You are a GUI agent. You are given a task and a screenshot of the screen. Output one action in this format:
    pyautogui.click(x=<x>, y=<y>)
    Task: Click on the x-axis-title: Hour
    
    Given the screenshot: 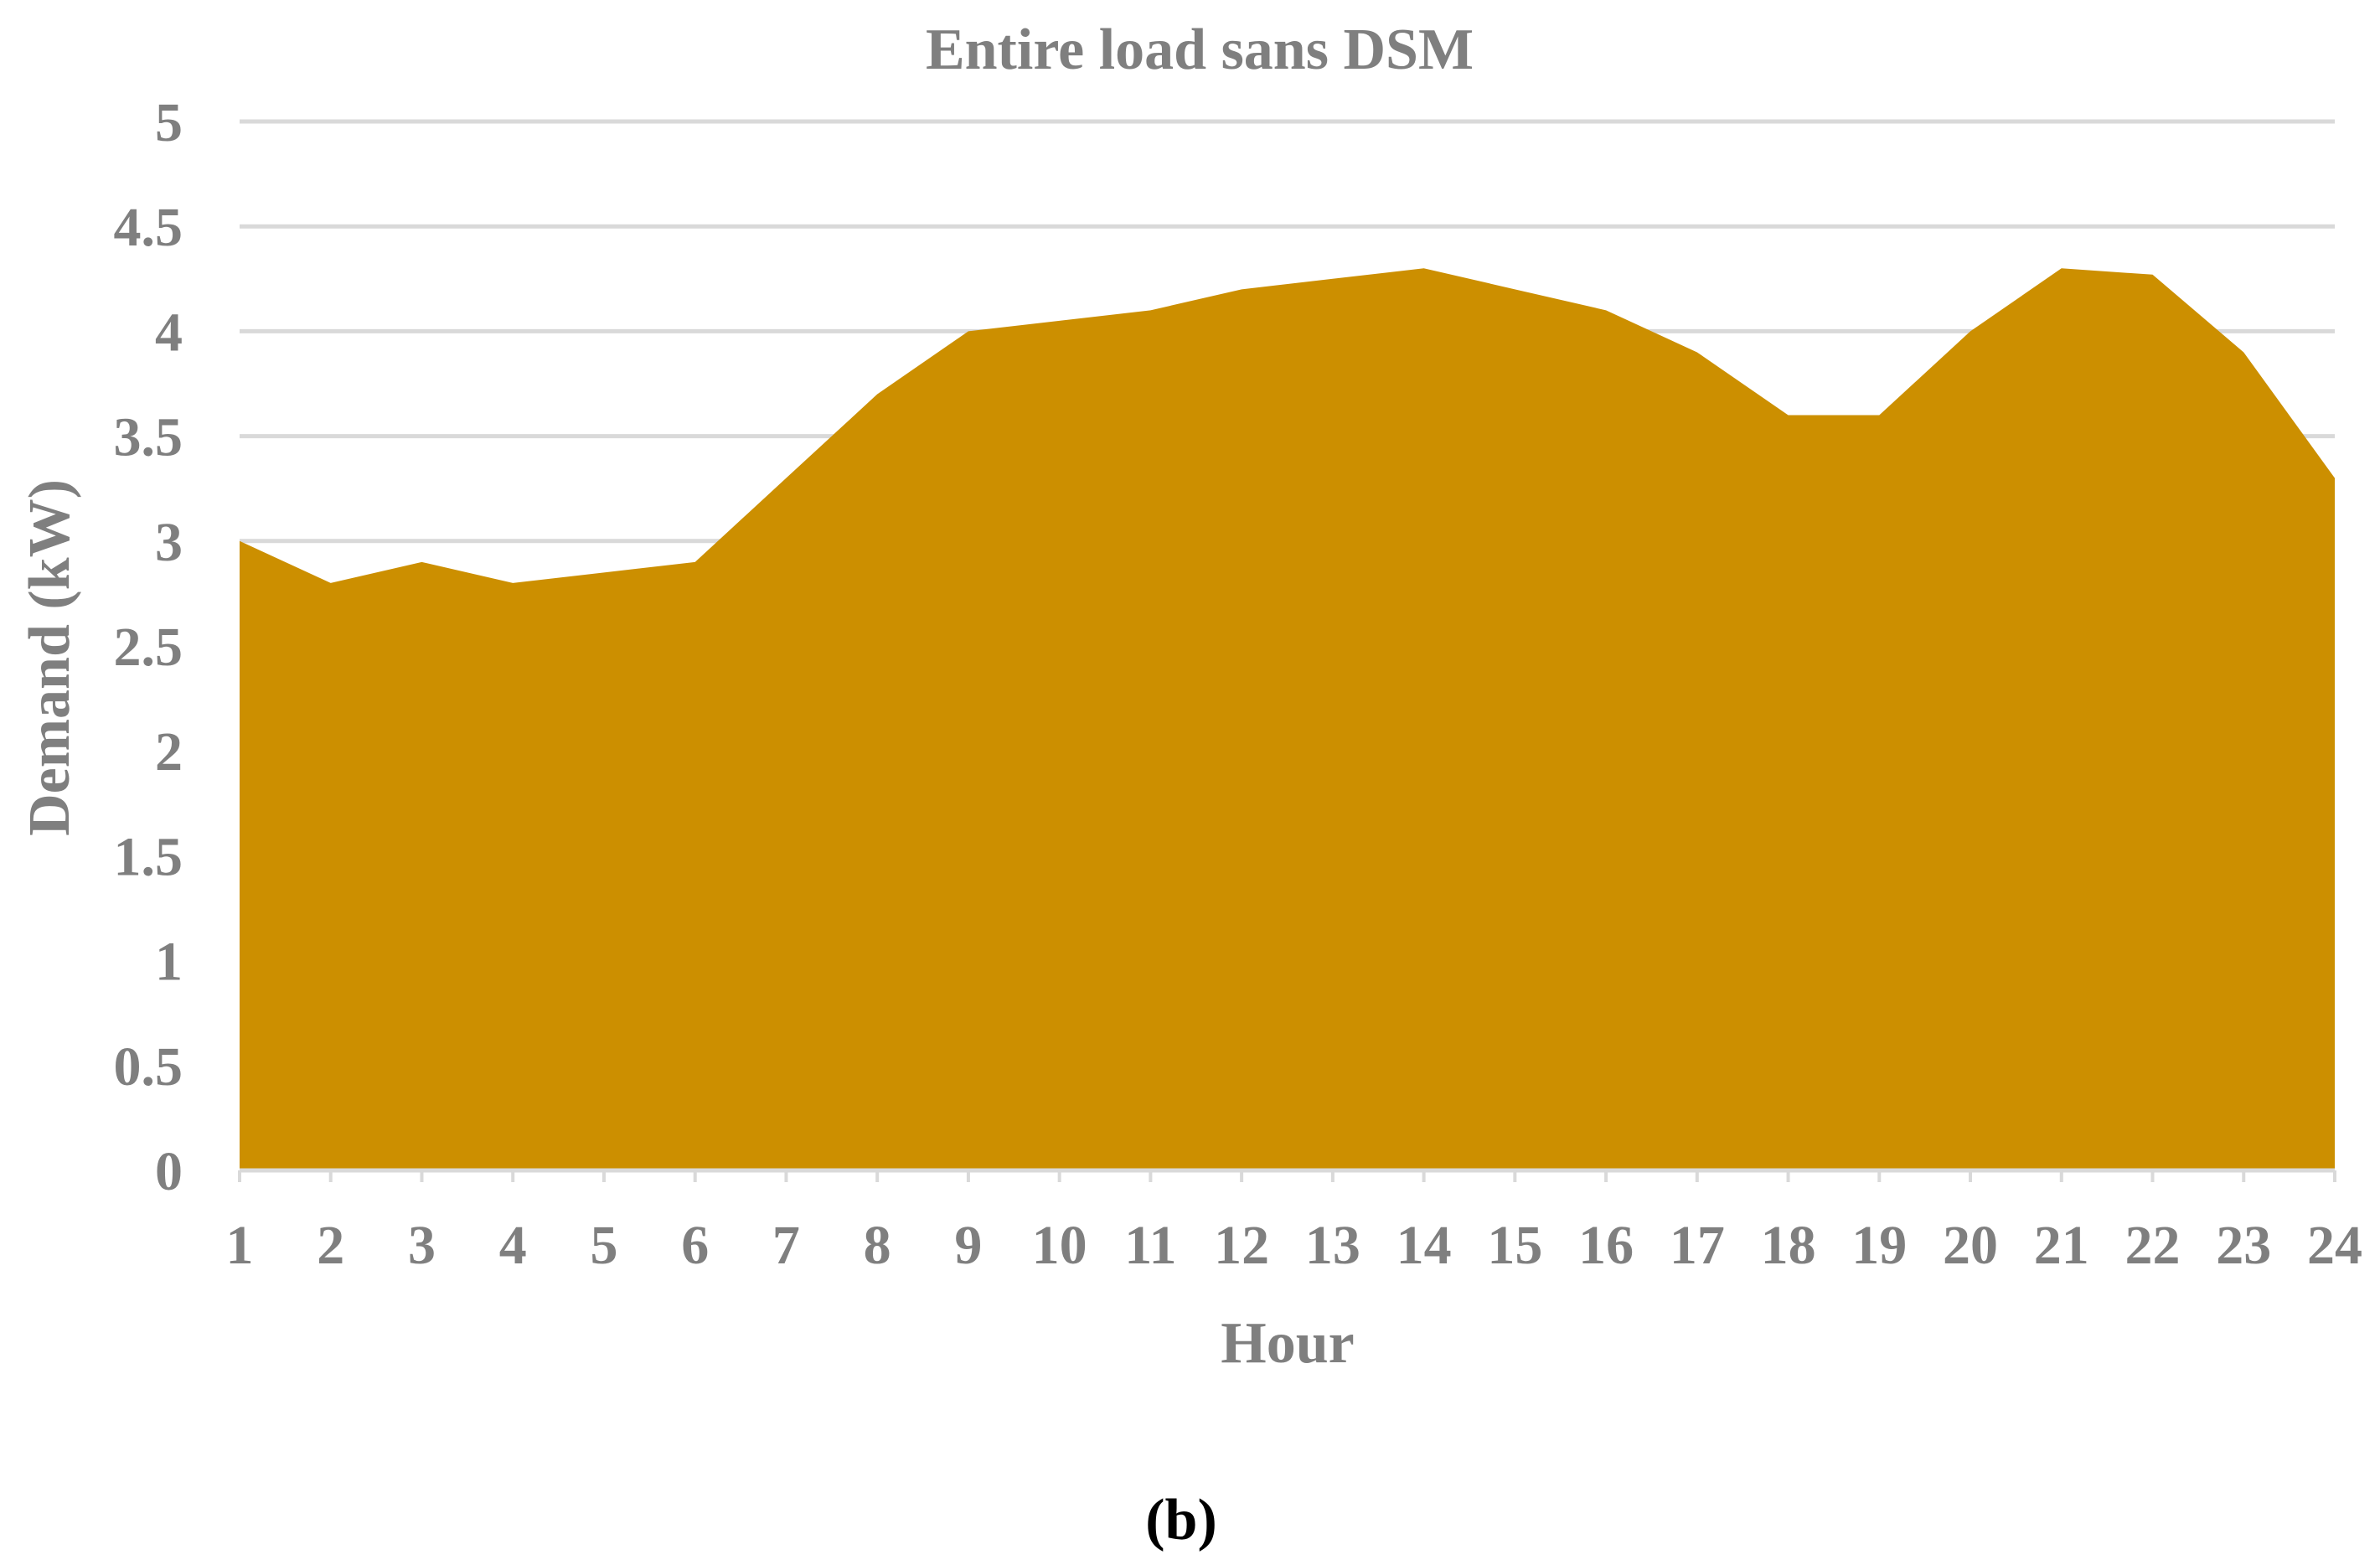 What is the action you would take?
    pyautogui.click(x=1287, y=1343)
    